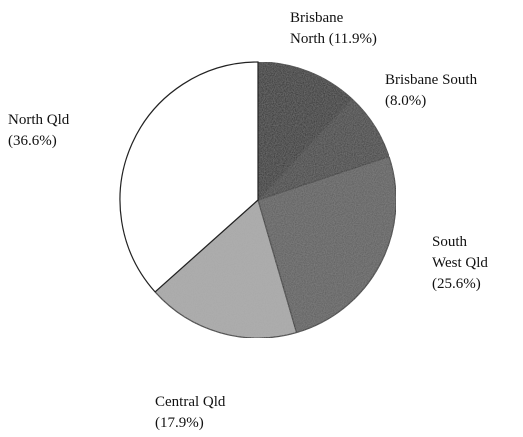 The height and width of the screenshot is (437, 523). Describe the element at coordinates (39, 131) in the screenshot. I see `slice-label: North Qld (36.6%)` at that location.